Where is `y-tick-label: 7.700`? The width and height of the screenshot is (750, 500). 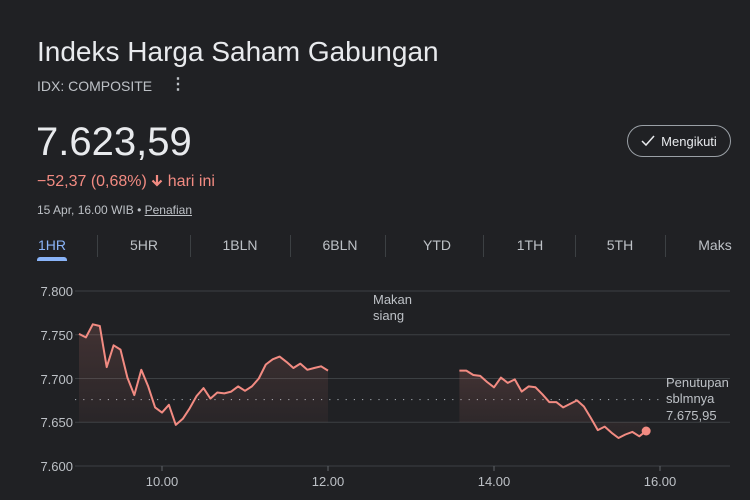 y-tick-label: 7.700 is located at coordinates (56, 379).